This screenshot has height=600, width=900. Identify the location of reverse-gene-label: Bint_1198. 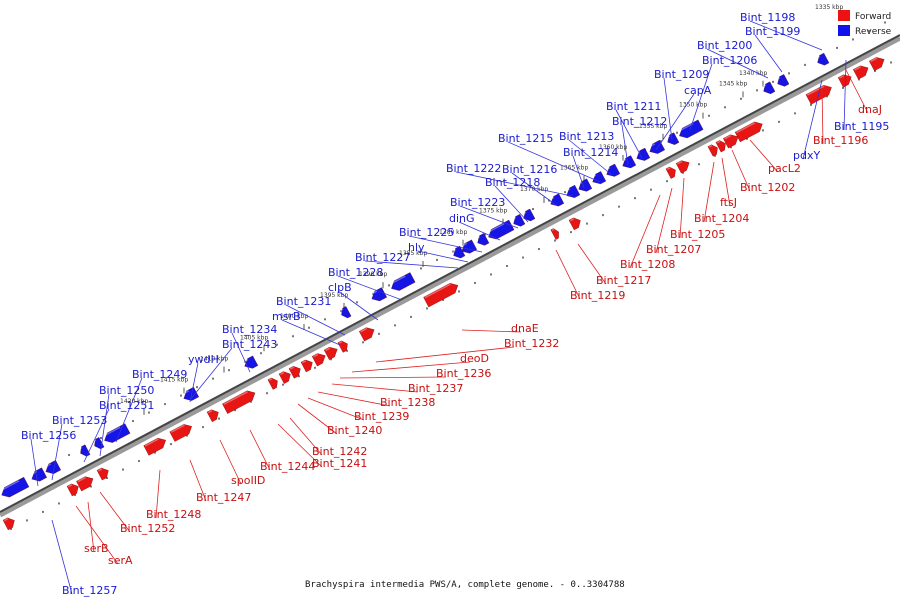
(767, 17).